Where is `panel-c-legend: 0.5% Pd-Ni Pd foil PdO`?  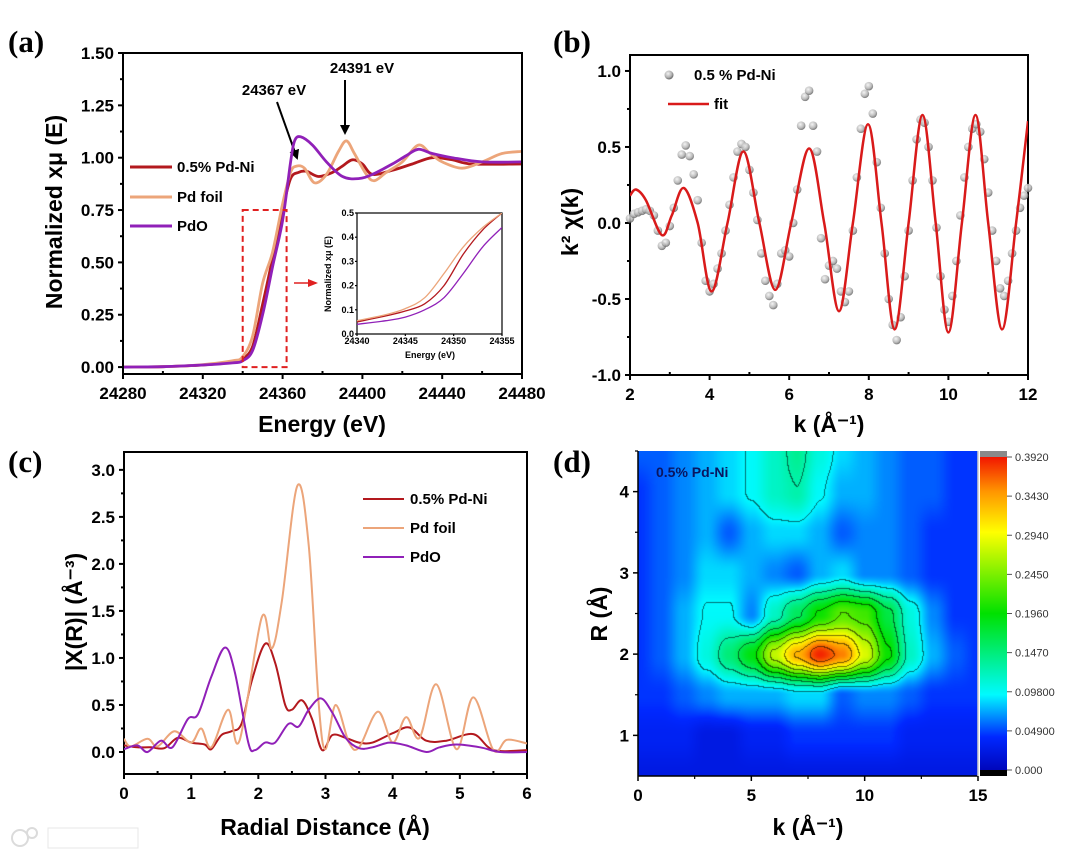 panel-c-legend: 0.5% Pd-Ni Pd foil PdO is located at coordinates (425, 528).